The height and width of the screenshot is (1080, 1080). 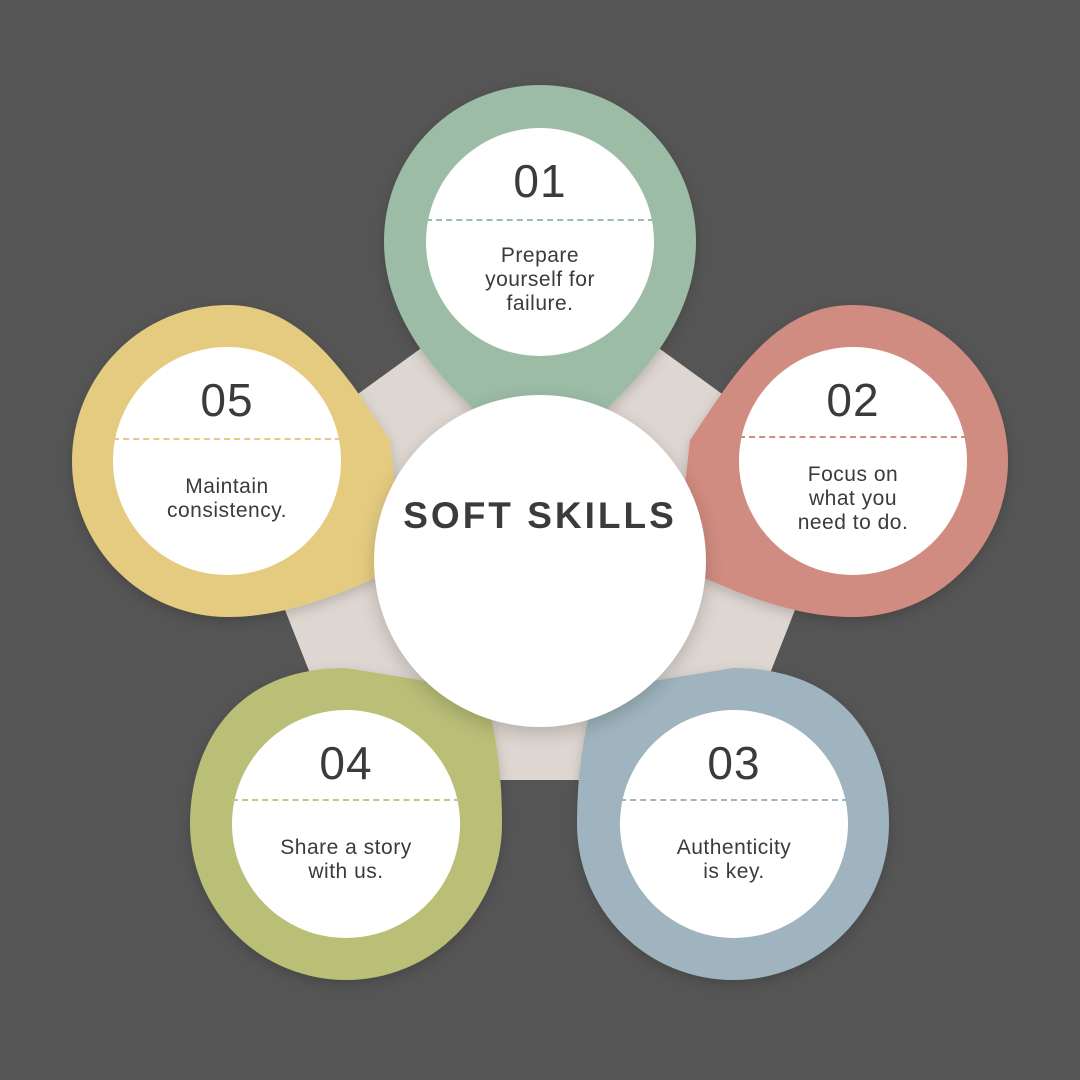 I want to click on step-02-divider, so click(x=853, y=437).